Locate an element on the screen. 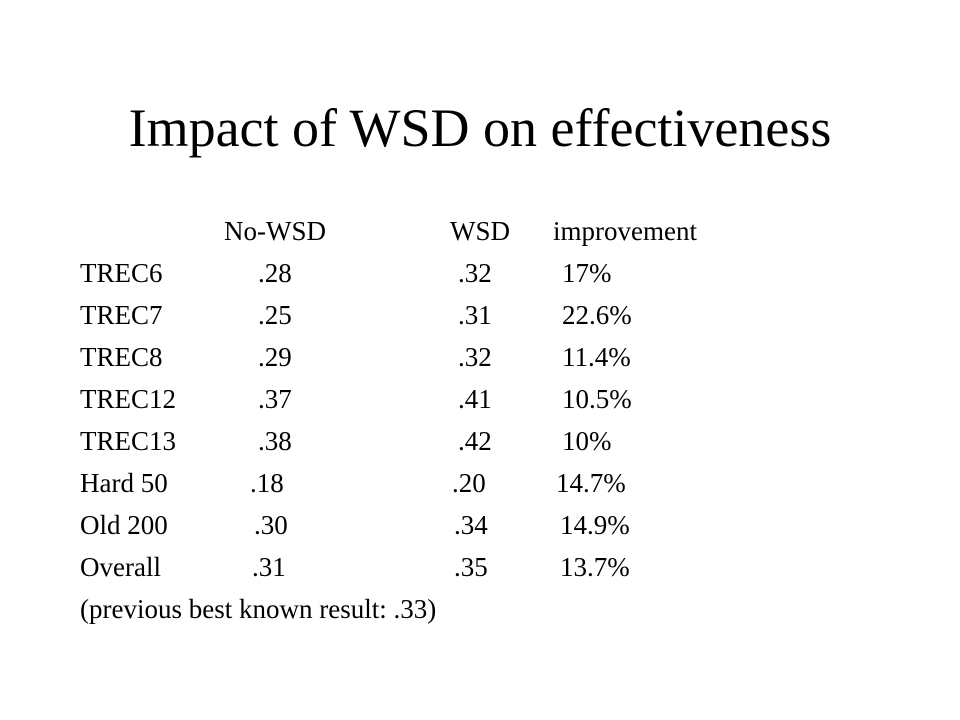 This screenshot has width=960, height=720. wsd-value: .41 is located at coordinates (475, 399).